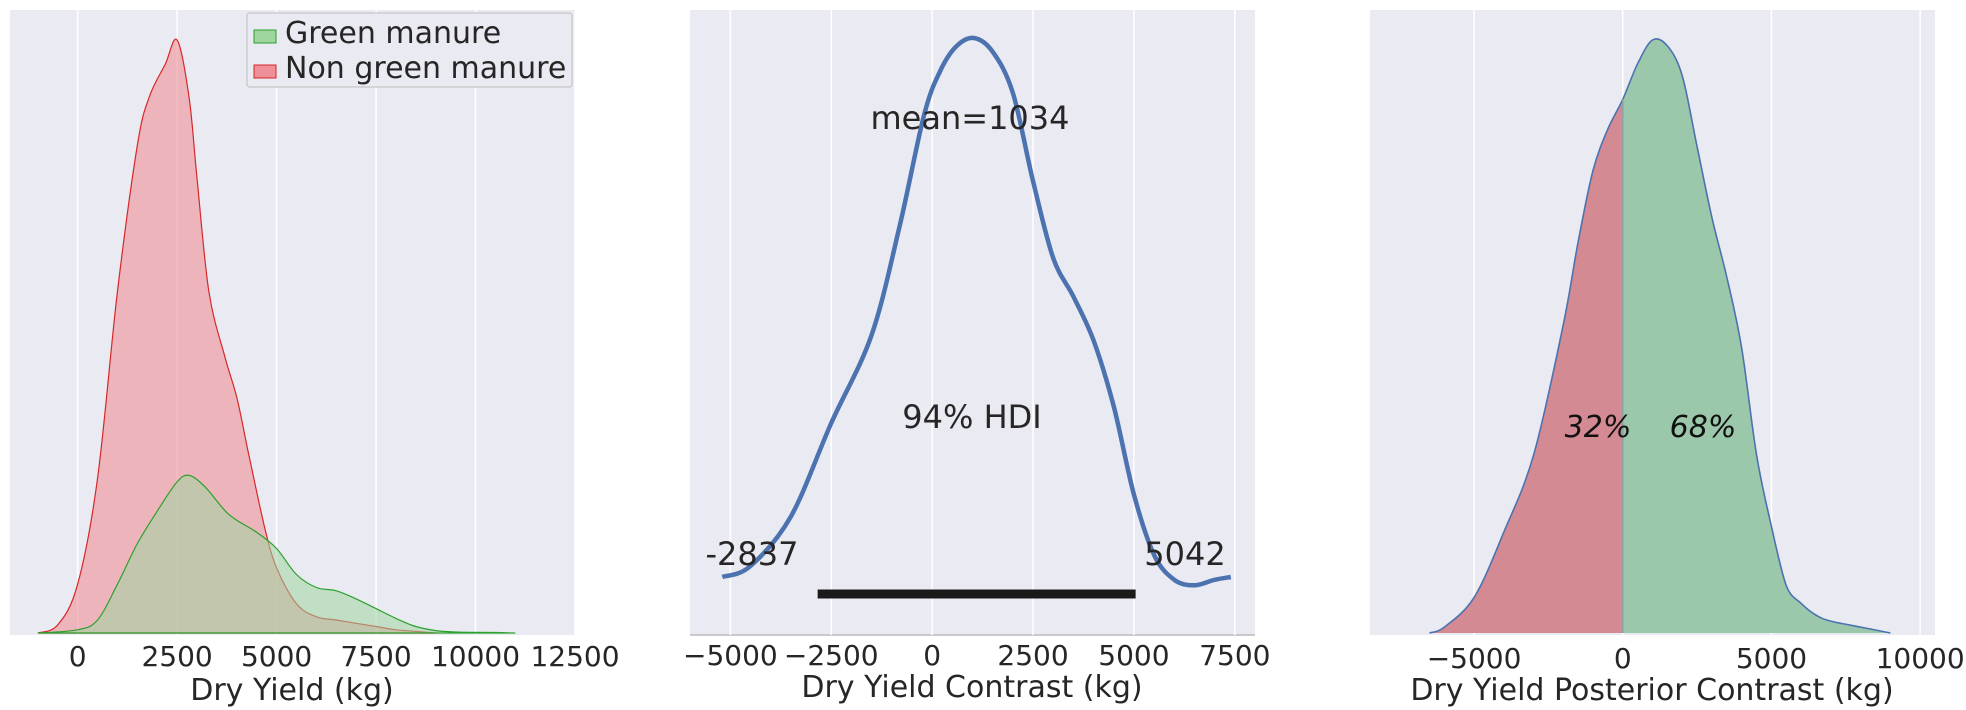 This screenshot has width=1966, height=710. What do you see at coordinates (971, 687) in the screenshot?
I see `x-axis-label: Dry Yield Contrast (kg)` at bounding box center [971, 687].